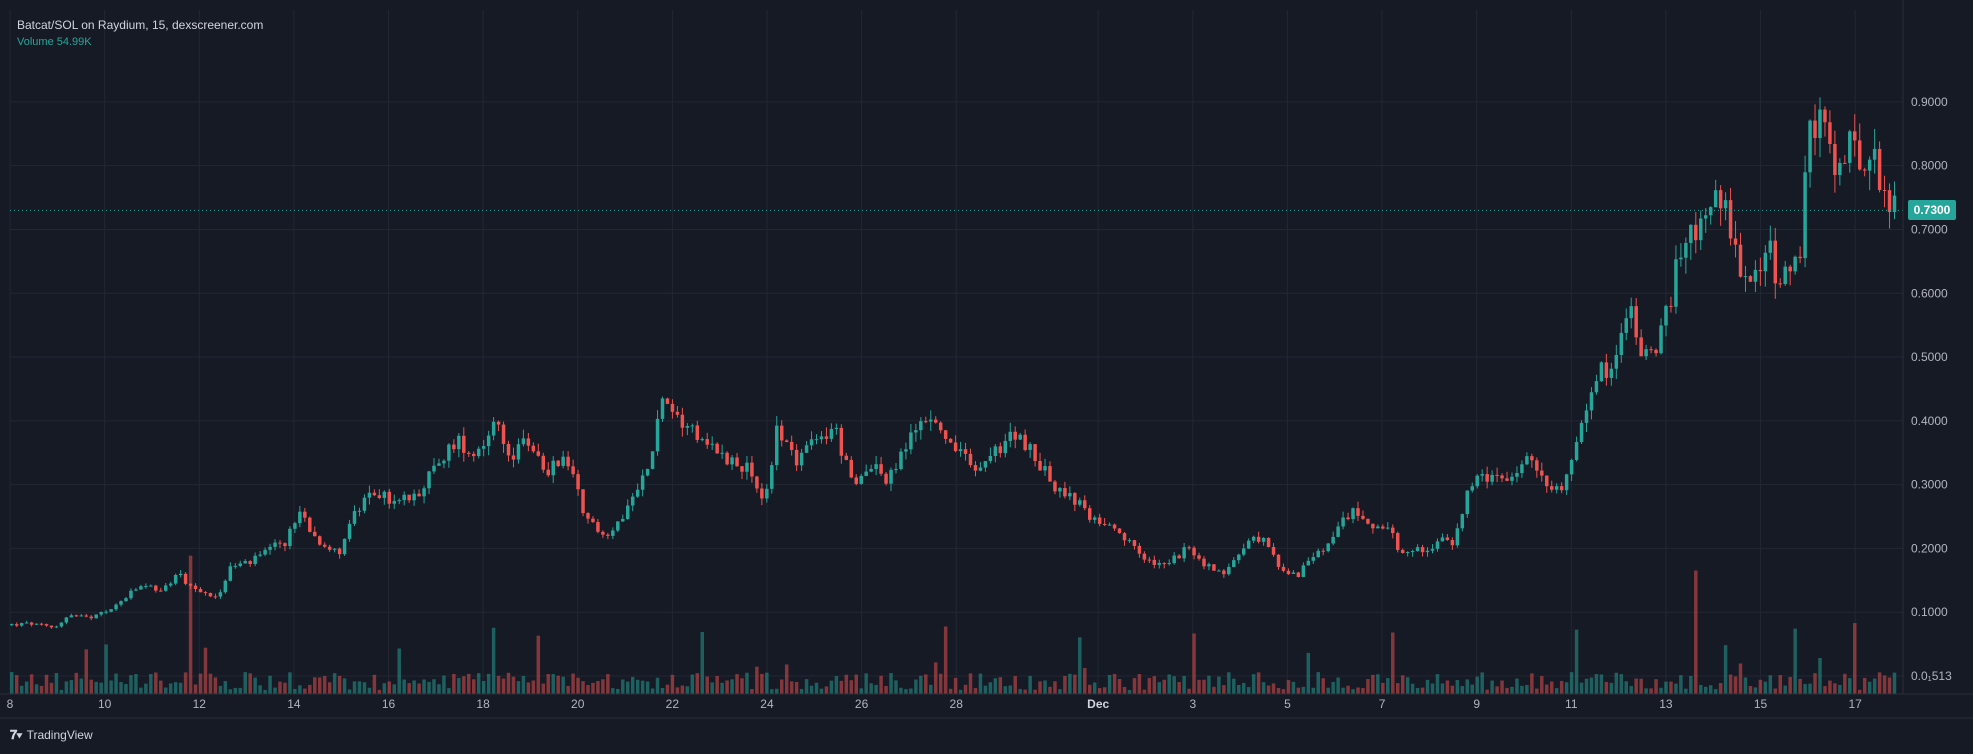  Describe the element at coordinates (934, 704) in the screenshot. I see `time-axis: 8 10 12 14 16 18 20 22 24 26 28 Dec 3 5 7 9 11 13 15 17` at that location.